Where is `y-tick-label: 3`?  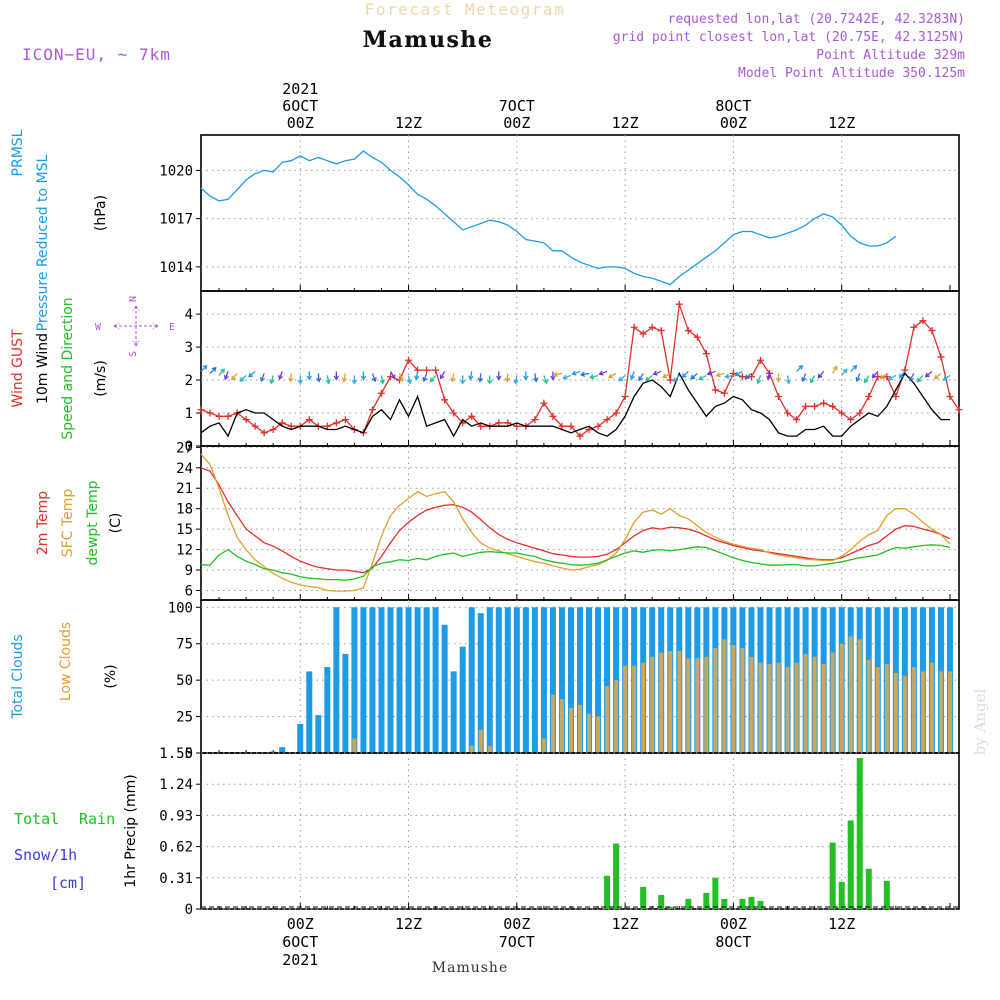 y-tick-label: 3 is located at coordinates (189, 348).